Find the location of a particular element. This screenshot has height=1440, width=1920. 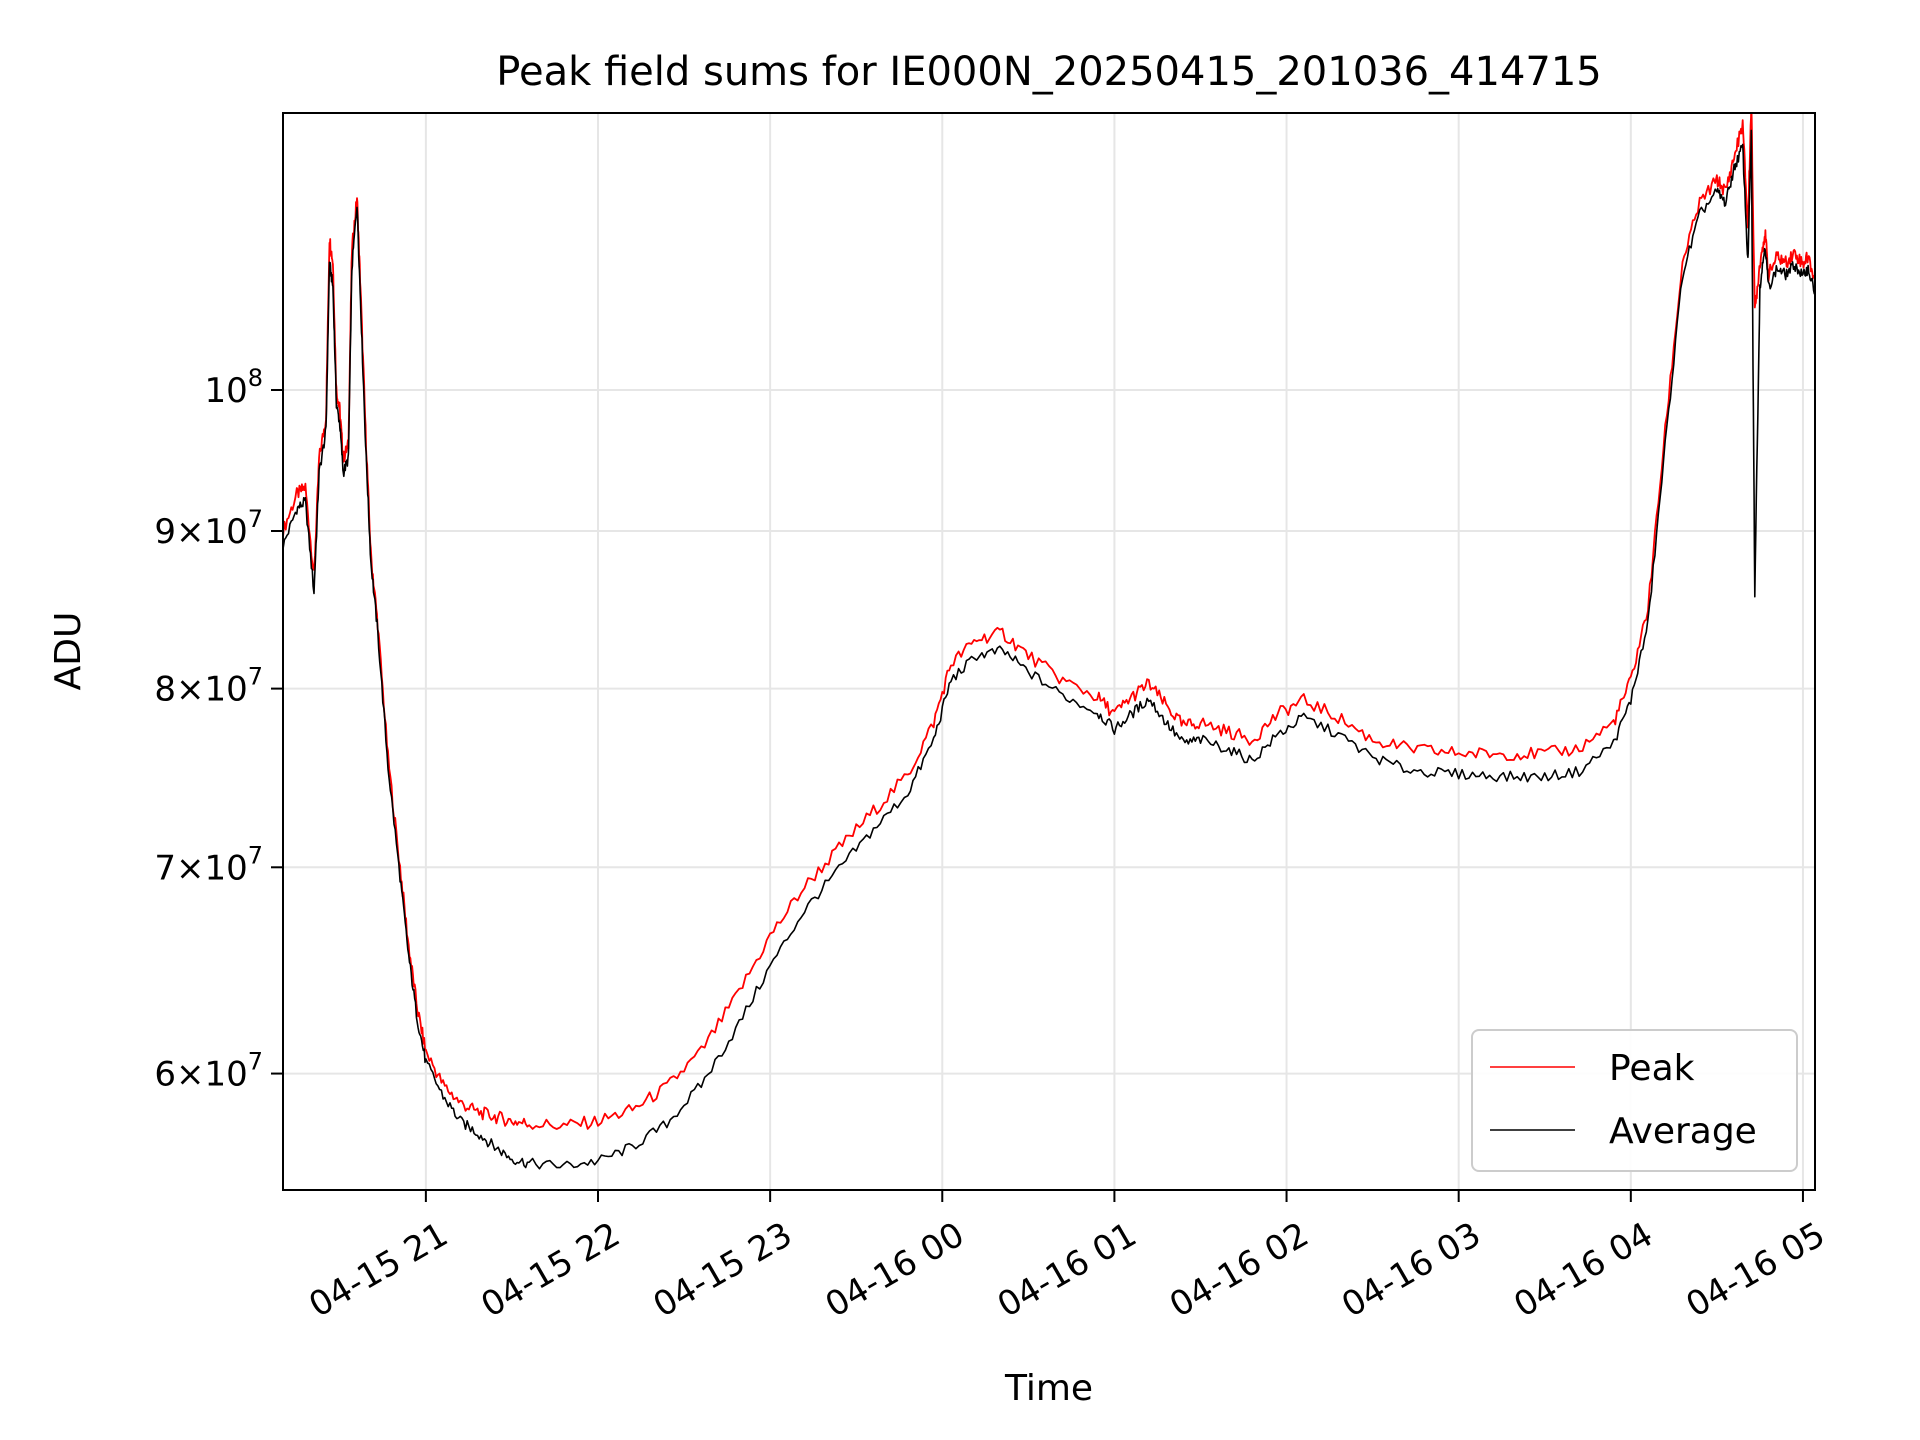

legend-box is located at coordinates (1634, 1100).